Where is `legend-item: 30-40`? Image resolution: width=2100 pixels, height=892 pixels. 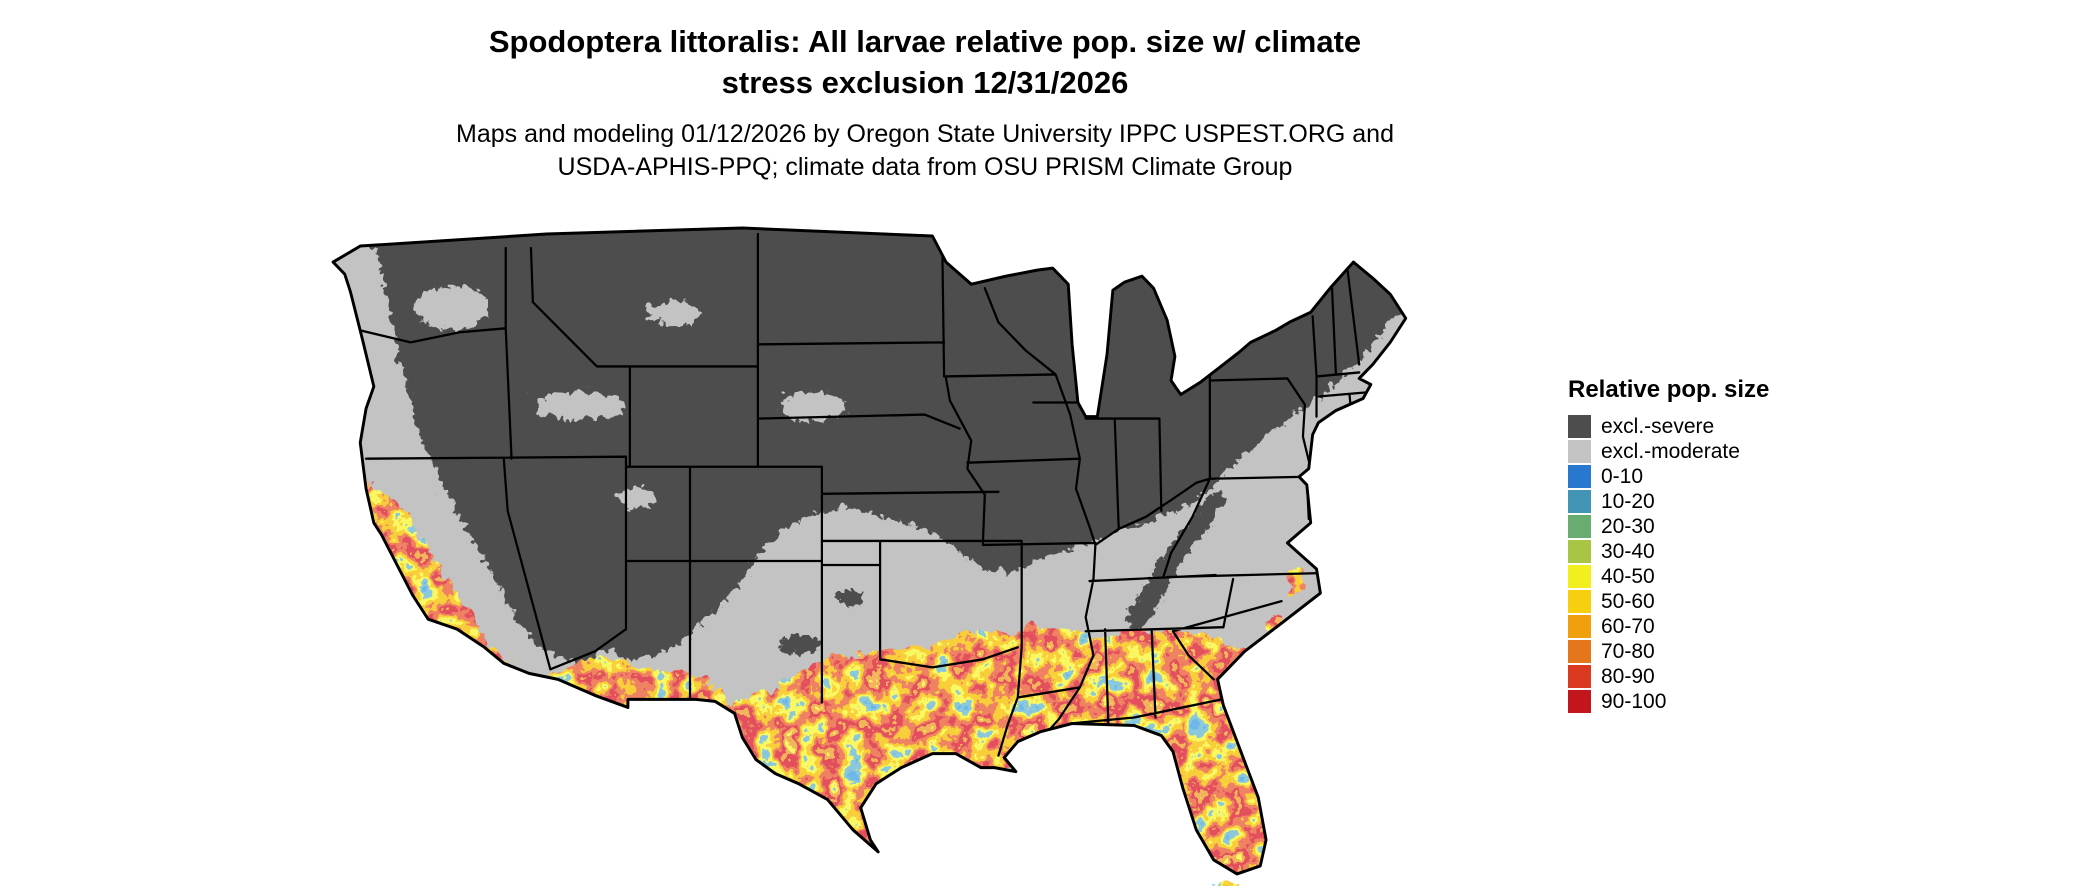
legend-item: 30-40 is located at coordinates (1668, 551).